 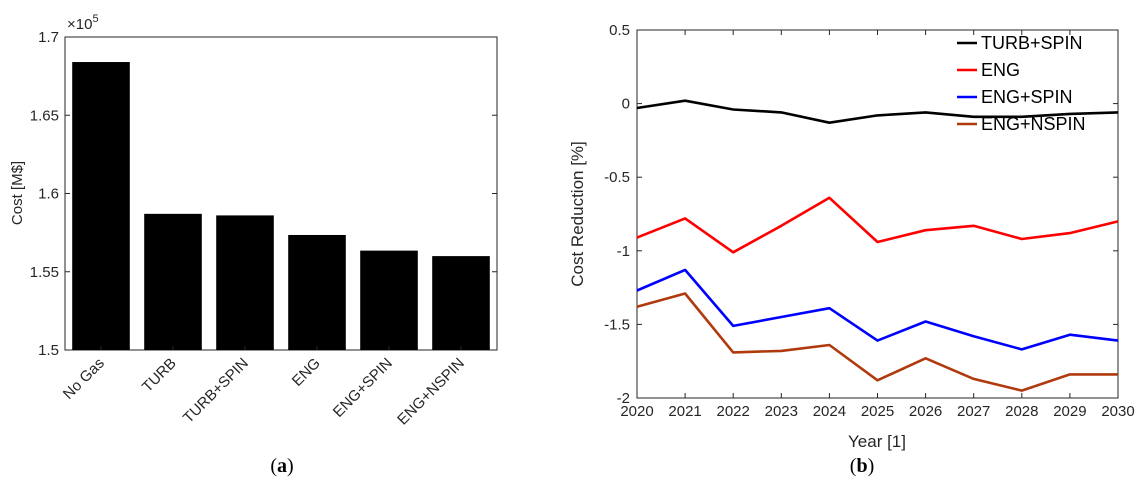 What do you see at coordinates (617, 324) in the screenshot?
I see `y-tick-label: -1.5` at bounding box center [617, 324].